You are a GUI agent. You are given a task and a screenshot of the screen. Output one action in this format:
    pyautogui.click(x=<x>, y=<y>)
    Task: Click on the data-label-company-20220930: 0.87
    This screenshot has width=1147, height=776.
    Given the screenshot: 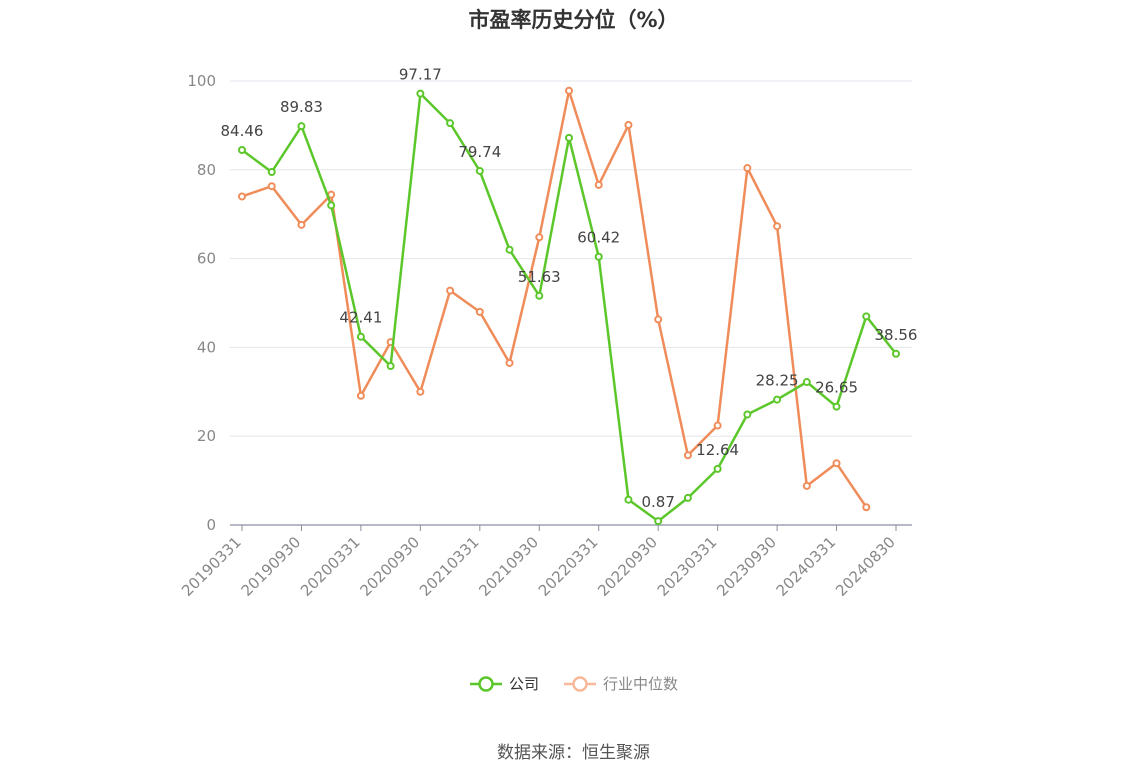 What is the action you would take?
    pyautogui.click(x=657, y=502)
    